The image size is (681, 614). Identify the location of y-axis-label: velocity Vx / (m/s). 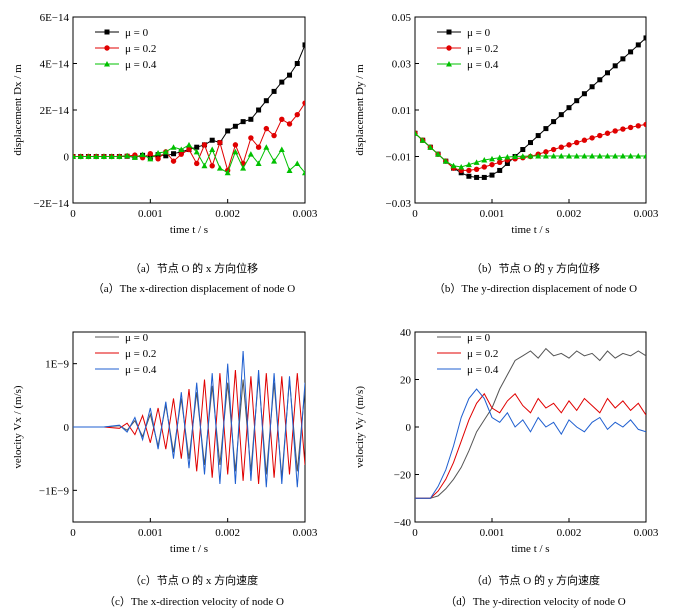
(18, 427).